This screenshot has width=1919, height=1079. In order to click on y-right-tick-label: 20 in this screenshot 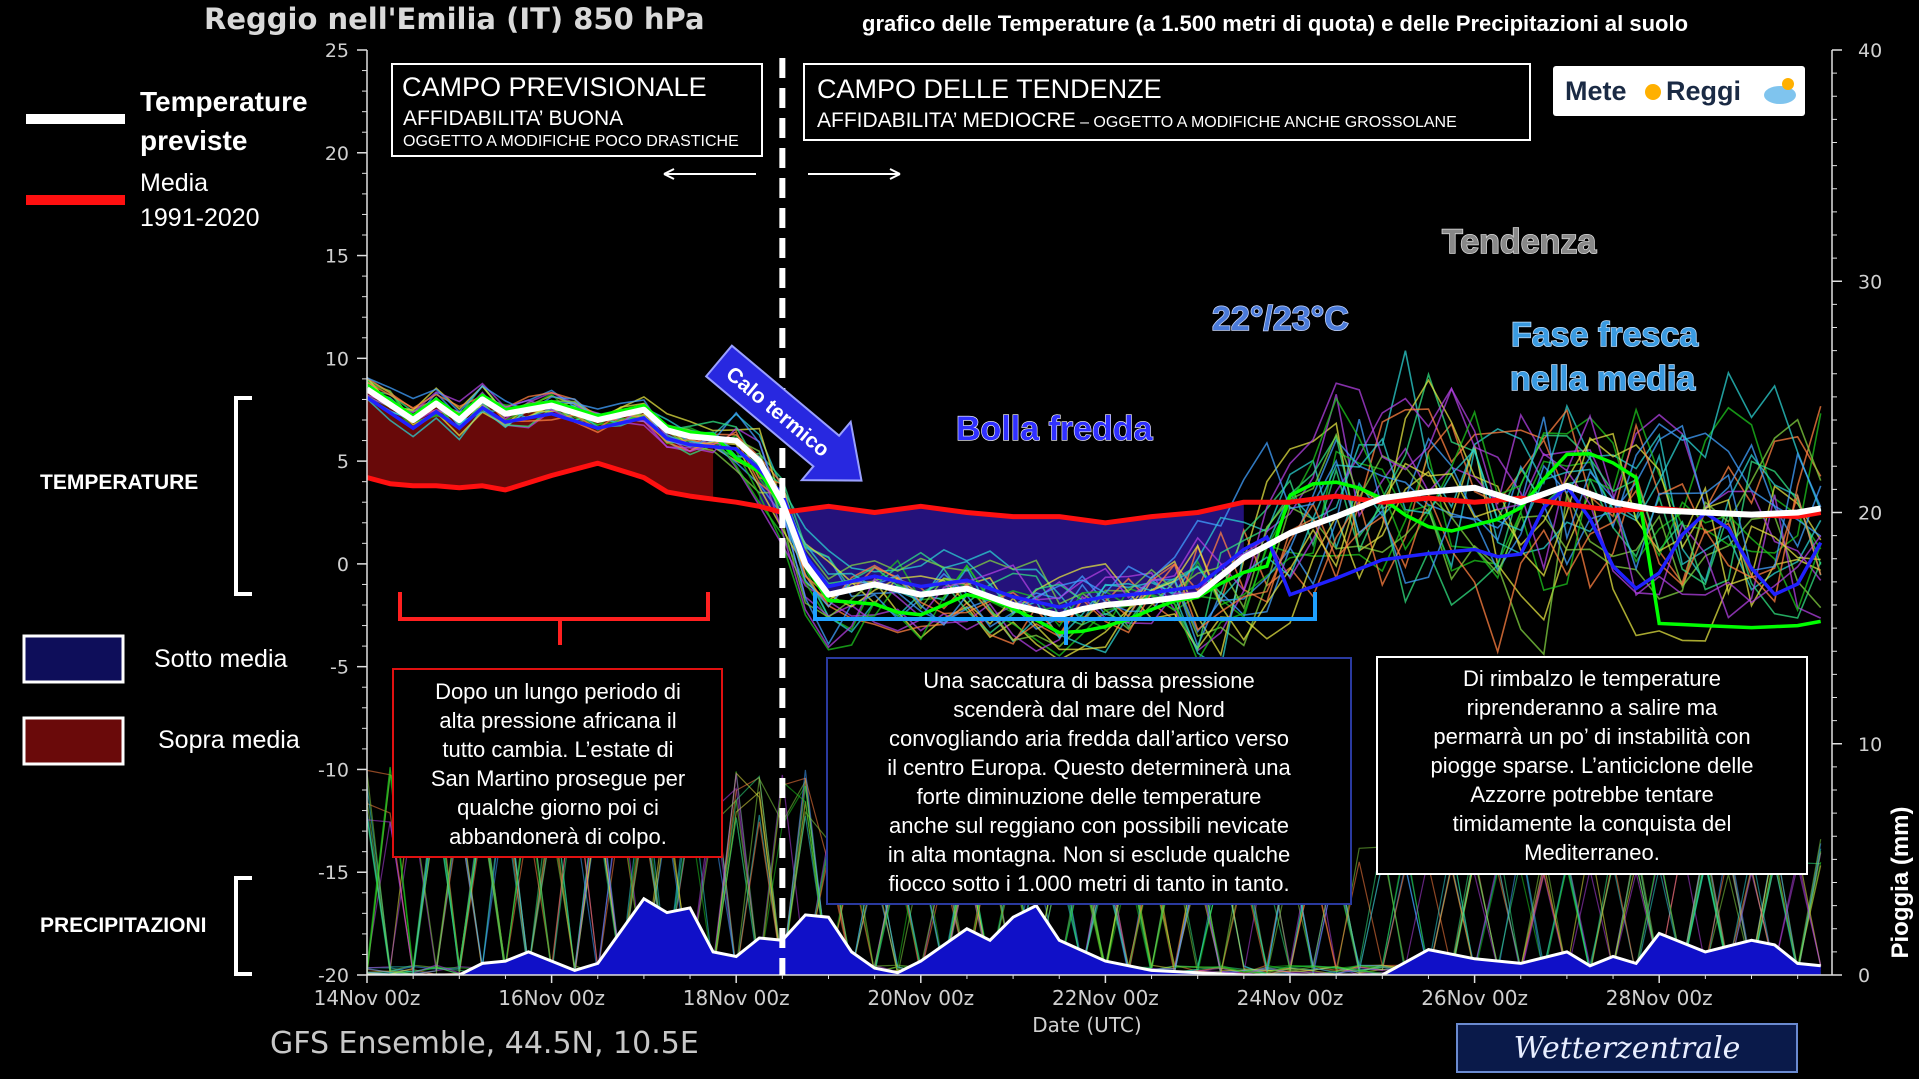, I will do `click(1870, 514)`.